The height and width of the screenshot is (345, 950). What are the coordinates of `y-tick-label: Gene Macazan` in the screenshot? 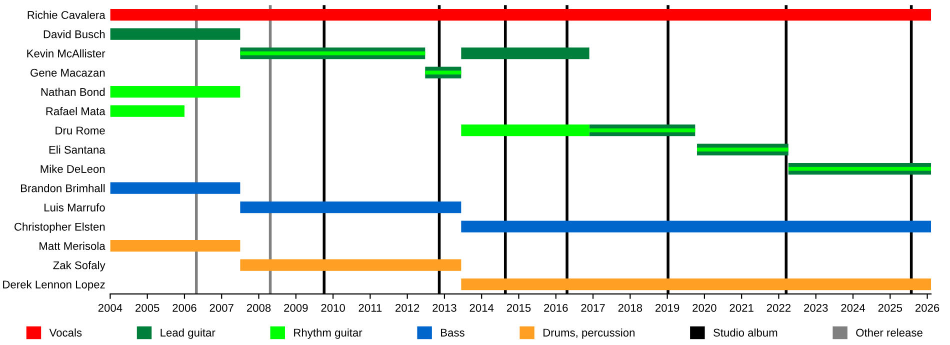 It's located at (67, 72).